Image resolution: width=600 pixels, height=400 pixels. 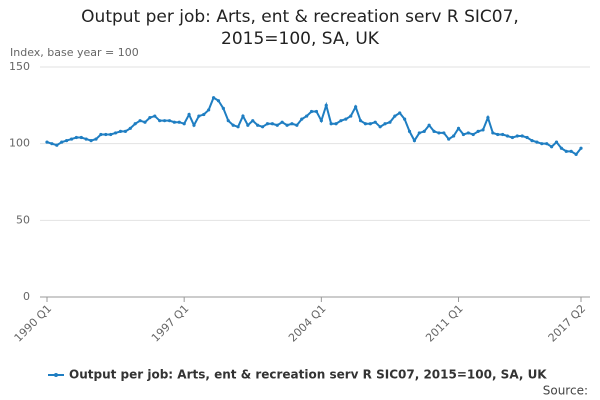 I want to click on y-axis-label: Index, base year = 100, so click(x=74, y=52).